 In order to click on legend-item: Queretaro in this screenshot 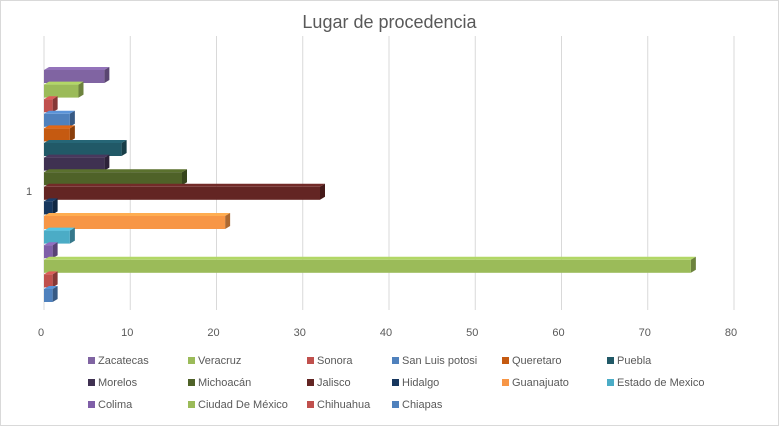, I will do `click(532, 362)`.